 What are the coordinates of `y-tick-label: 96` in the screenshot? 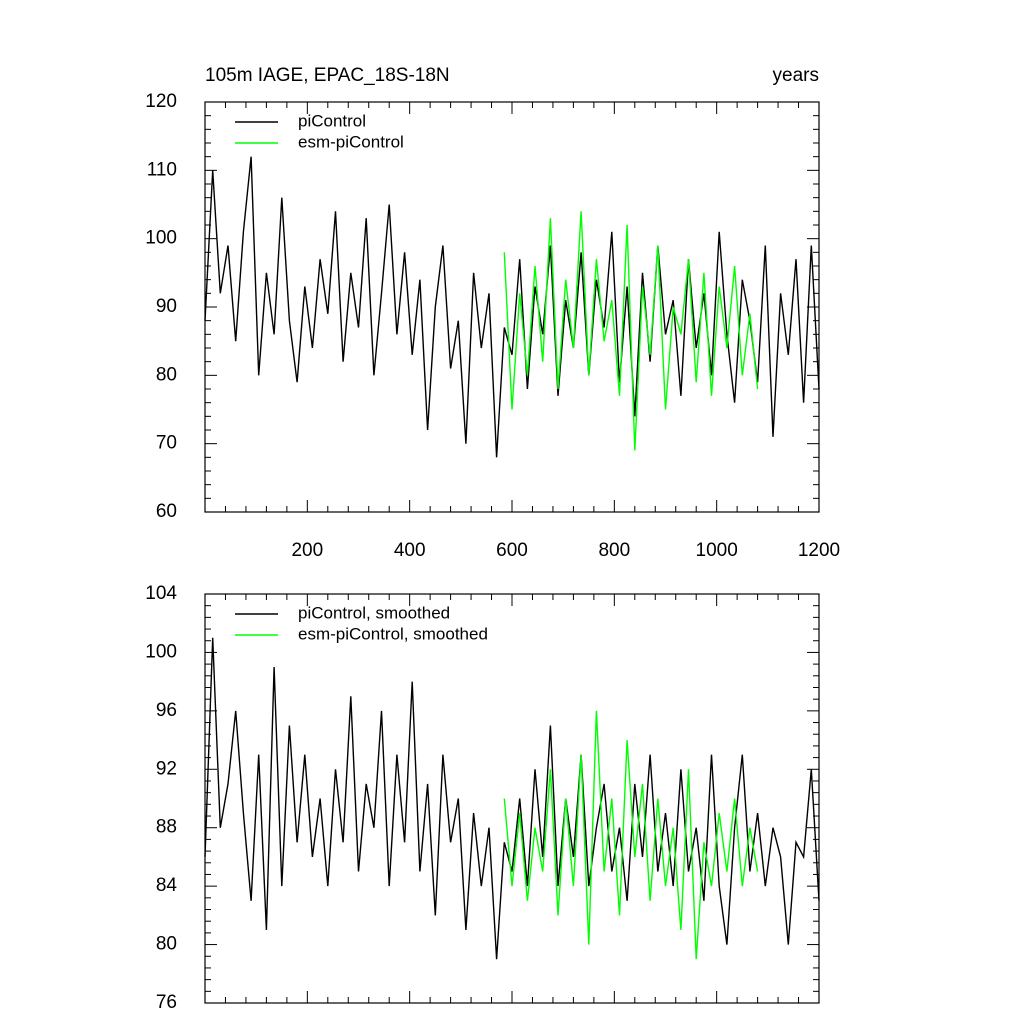 It's located at (166, 710).